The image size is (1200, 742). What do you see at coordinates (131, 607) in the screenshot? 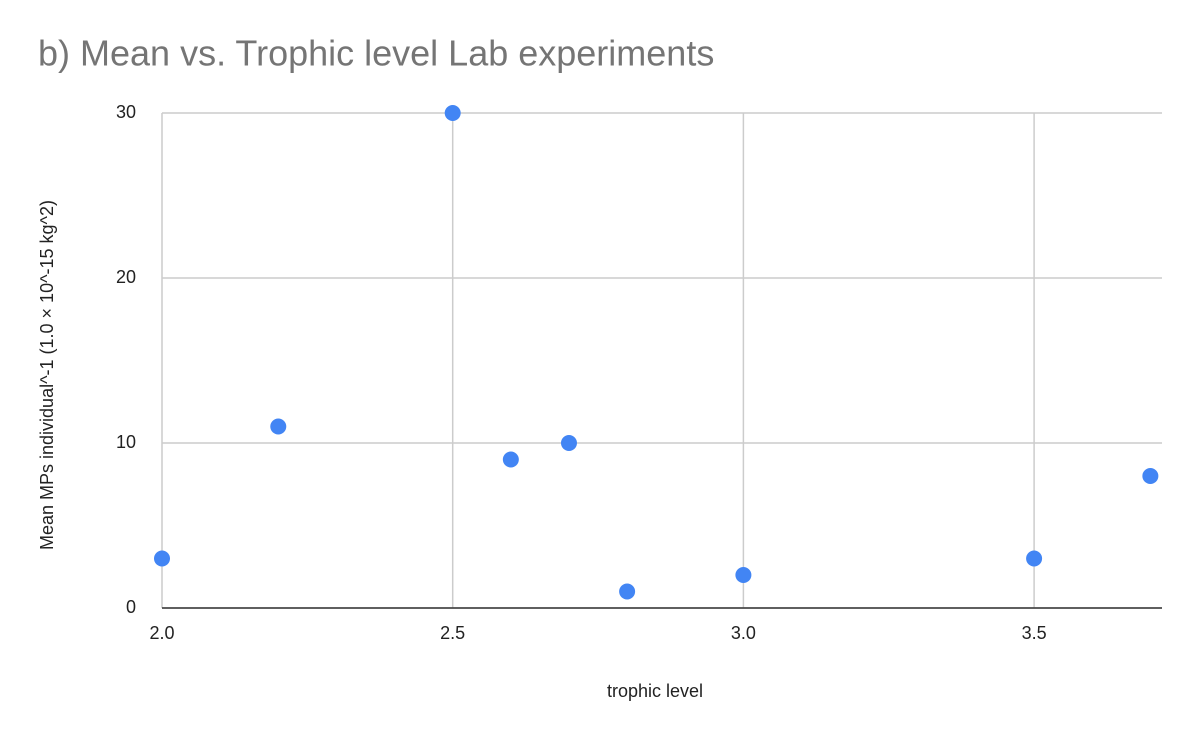
I see `y-tick-label: 0` at bounding box center [131, 607].